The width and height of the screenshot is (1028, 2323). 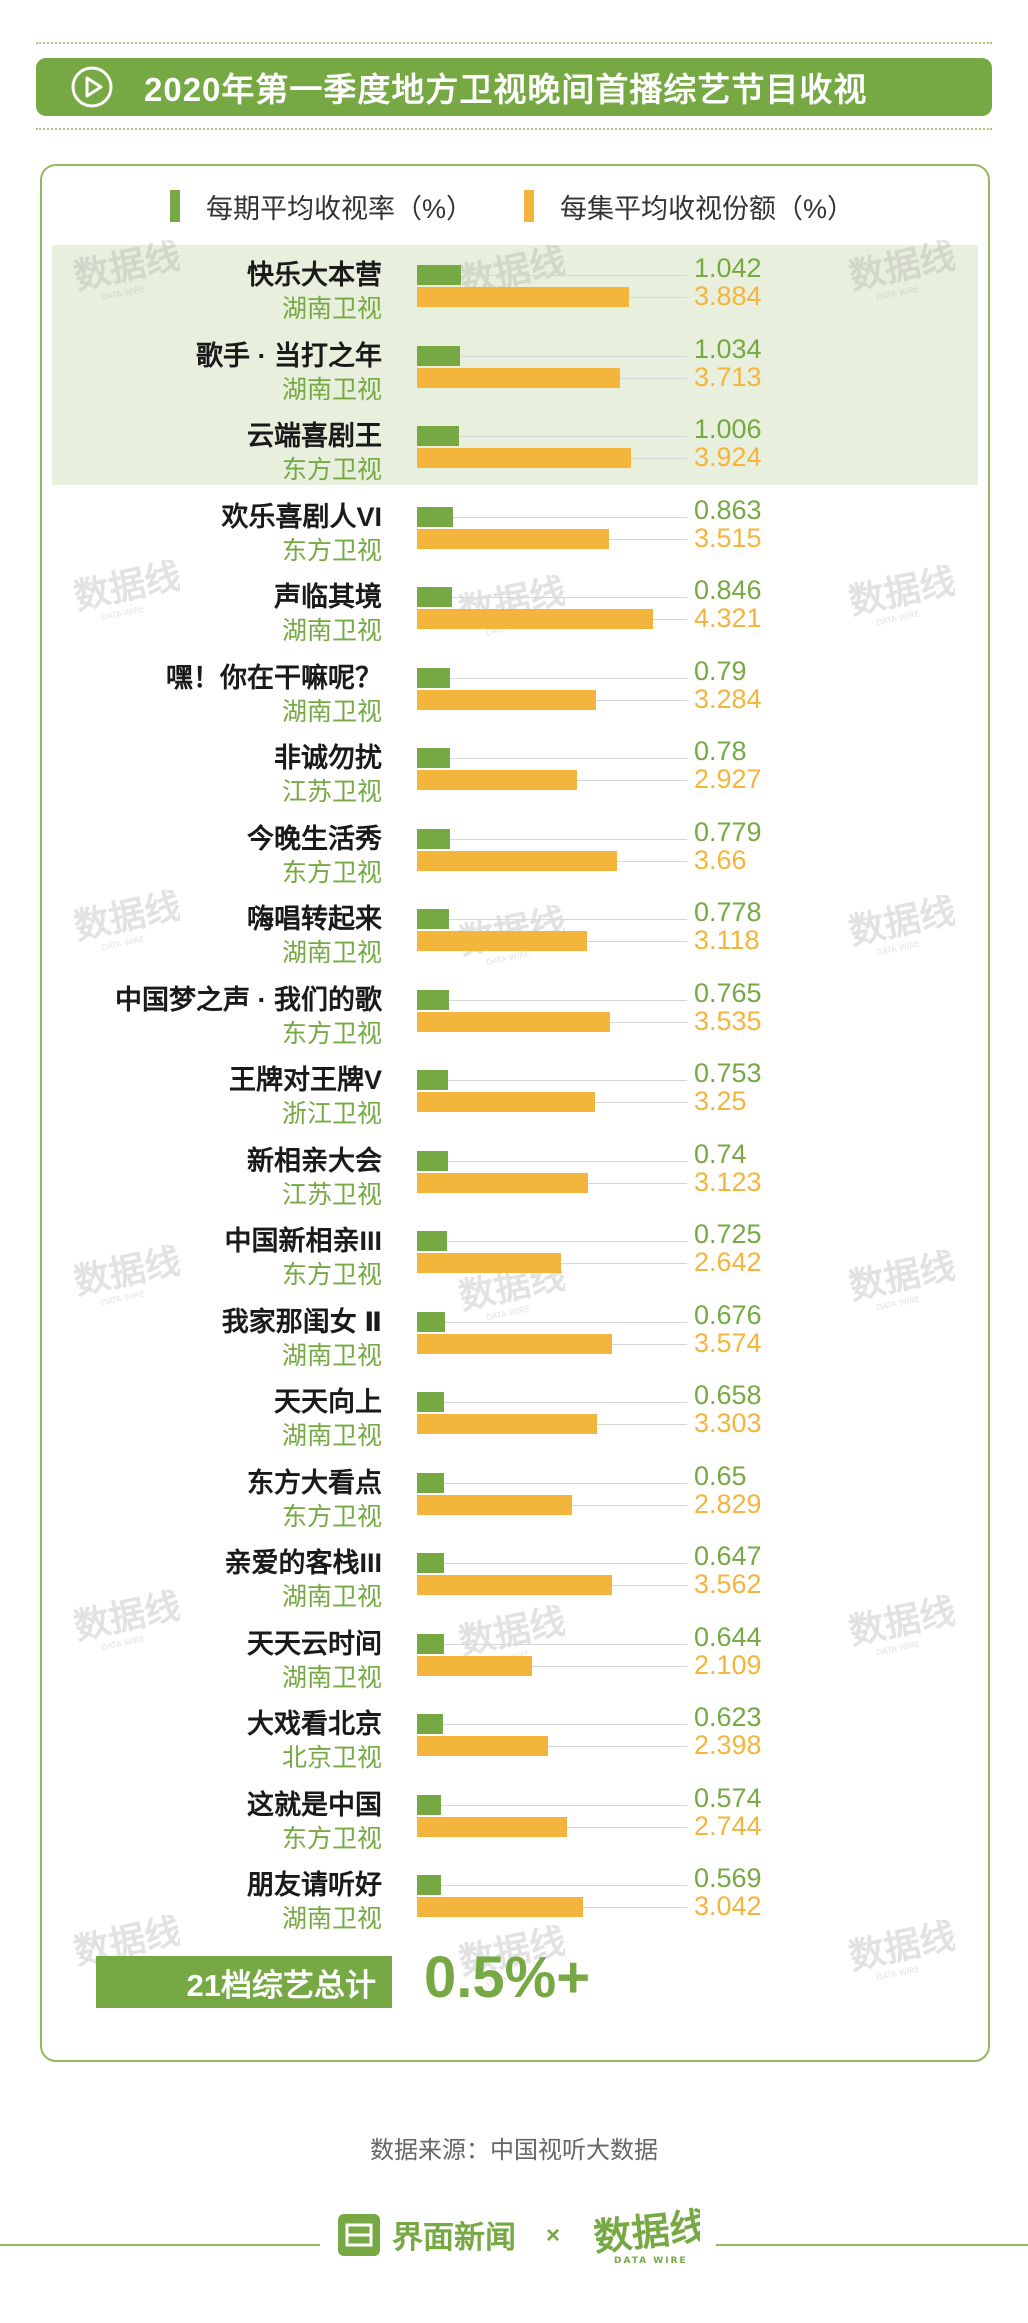 What do you see at coordinates (728, 1073) in the screenshot?
I see `data-label-rating: 0.753` at bounding box center [728, 1073].